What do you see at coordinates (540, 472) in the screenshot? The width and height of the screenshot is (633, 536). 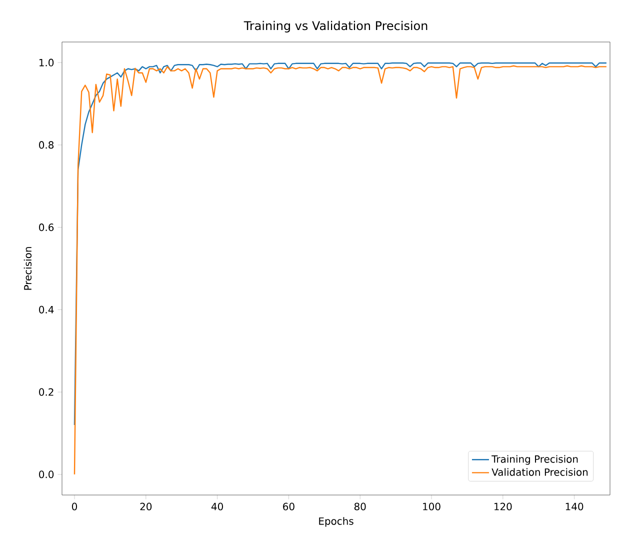 I see `legend-label: Validation Precision` at bounding box center [540, 472].